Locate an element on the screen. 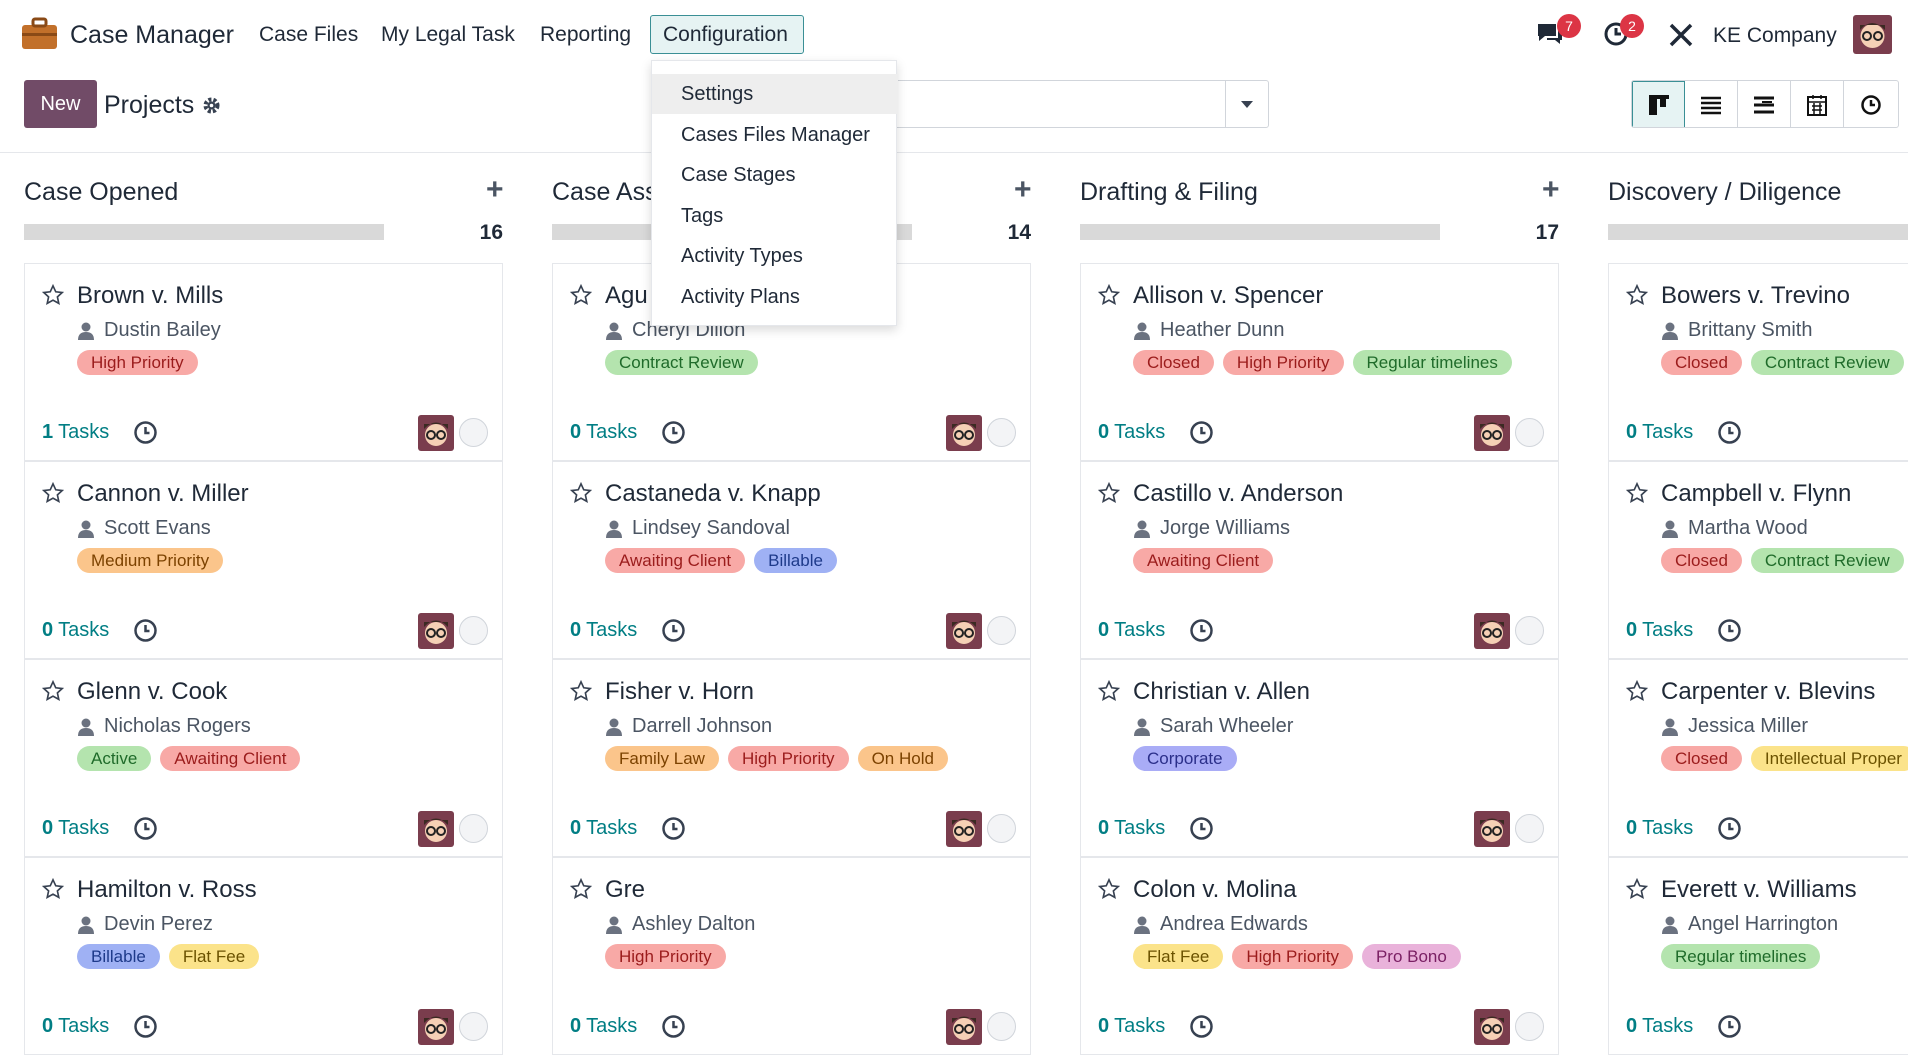  search-toggle is located at coordinates (1247, 104).